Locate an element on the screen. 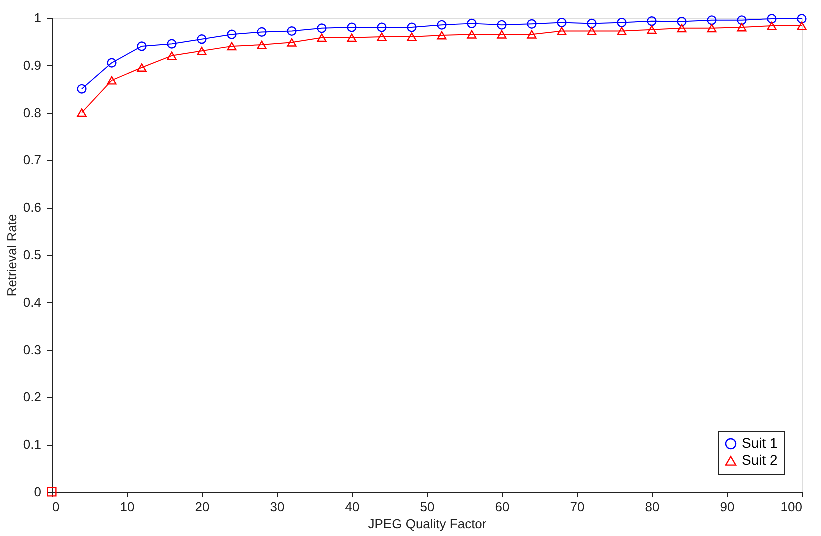  x-tick-label: 20 is located at coordinates (202, 507).